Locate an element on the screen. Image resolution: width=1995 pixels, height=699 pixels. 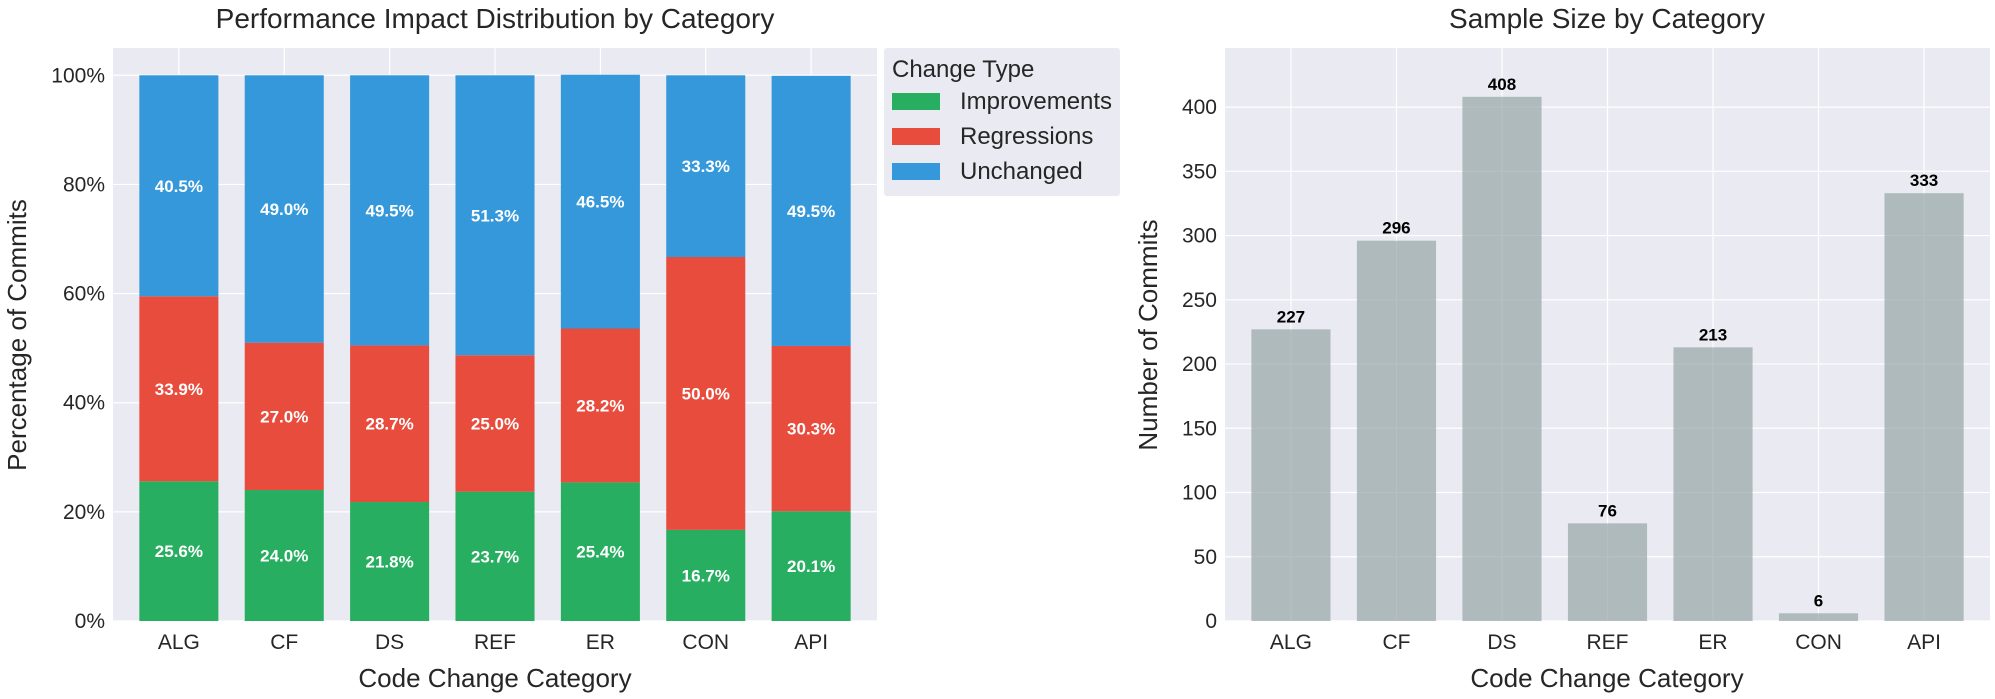
data-label: 6 is located at coordinates (1818, 600).